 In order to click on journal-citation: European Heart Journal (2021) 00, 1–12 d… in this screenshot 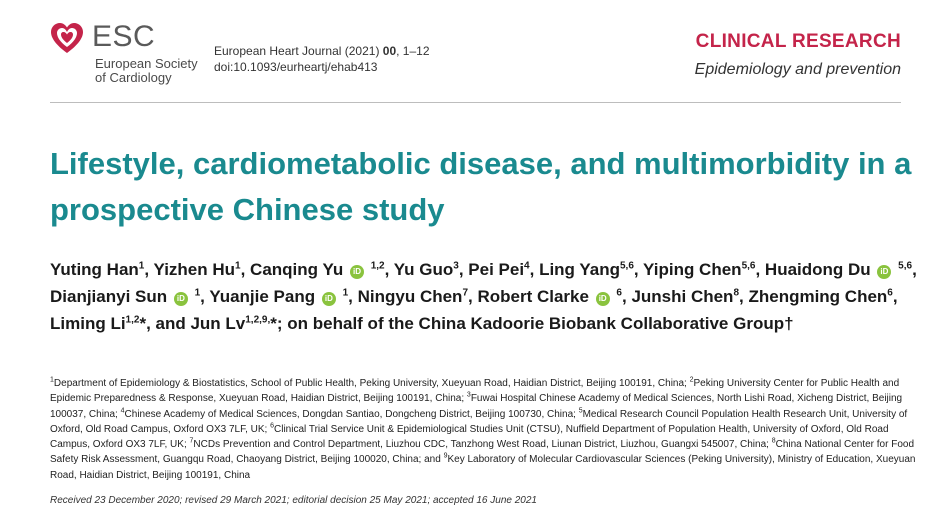, I will do `click(322, 59)`.